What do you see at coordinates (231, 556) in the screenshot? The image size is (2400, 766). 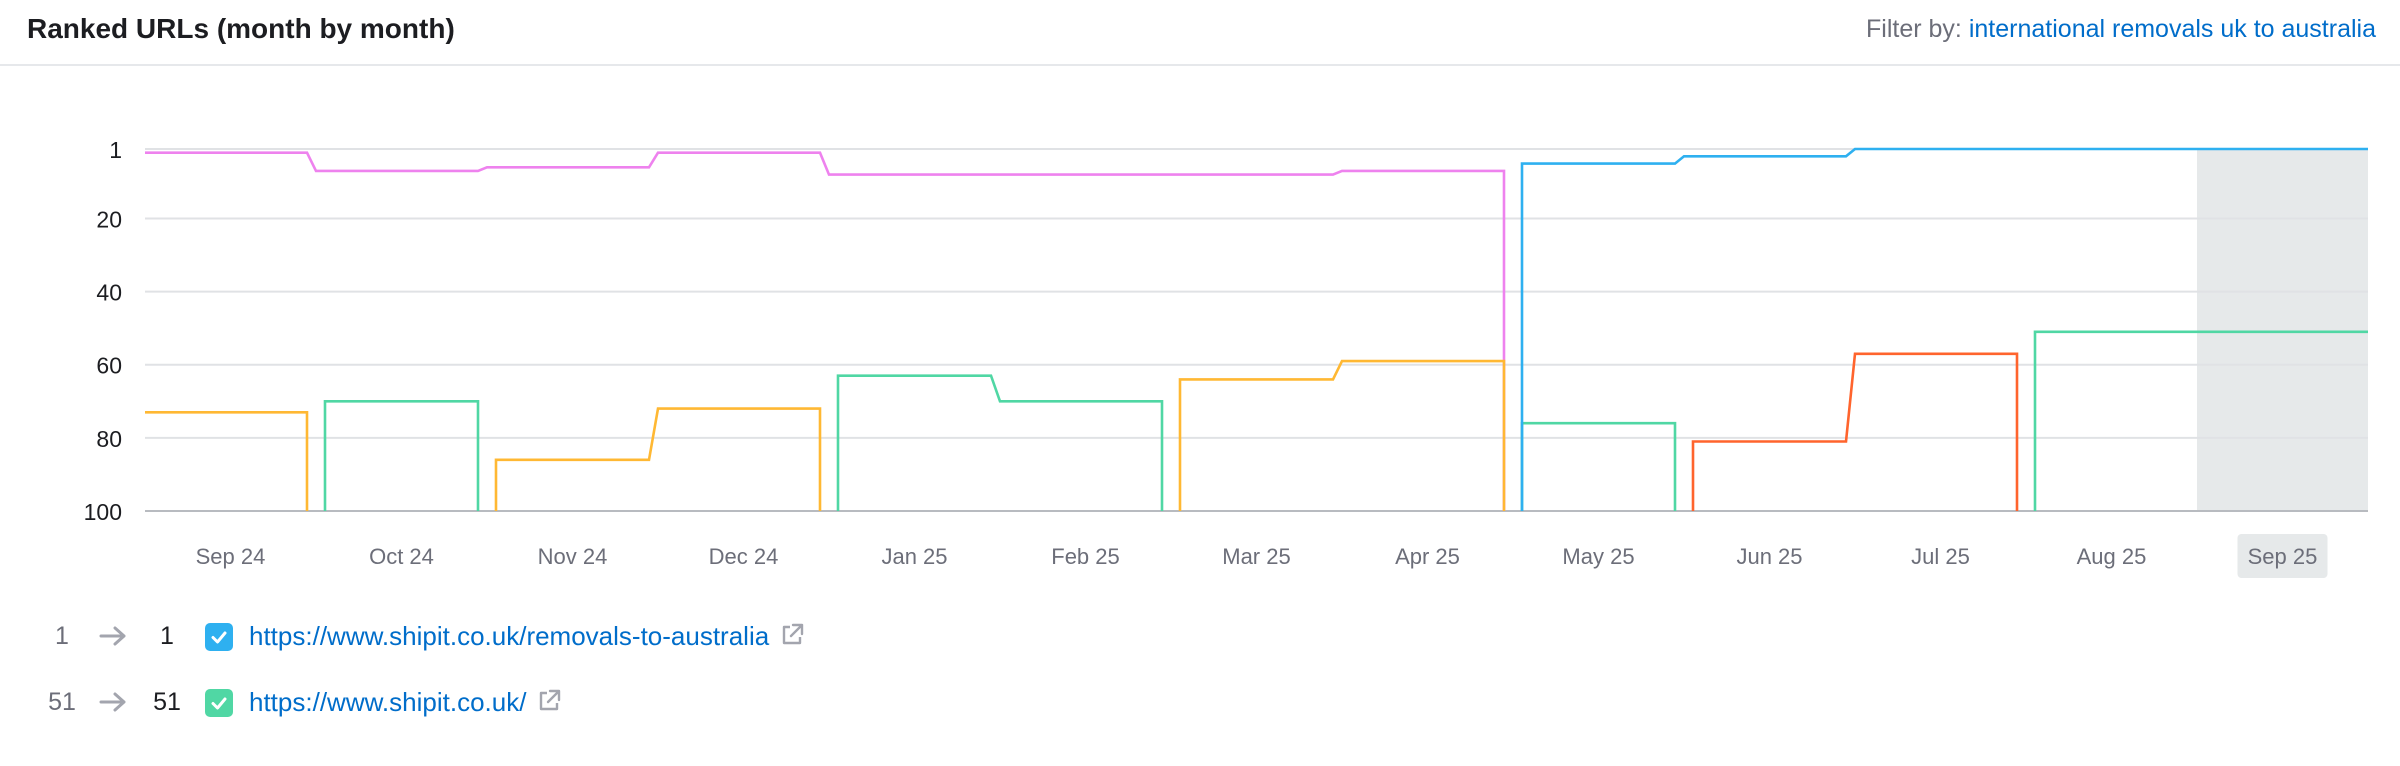 I see `x-tick-label: Sep 24` at bounding box center [231, 556].